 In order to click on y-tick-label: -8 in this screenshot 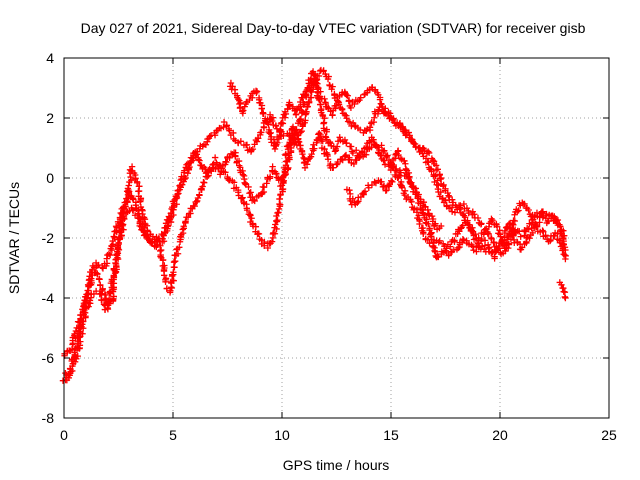, I will do `click(48, 418)`.